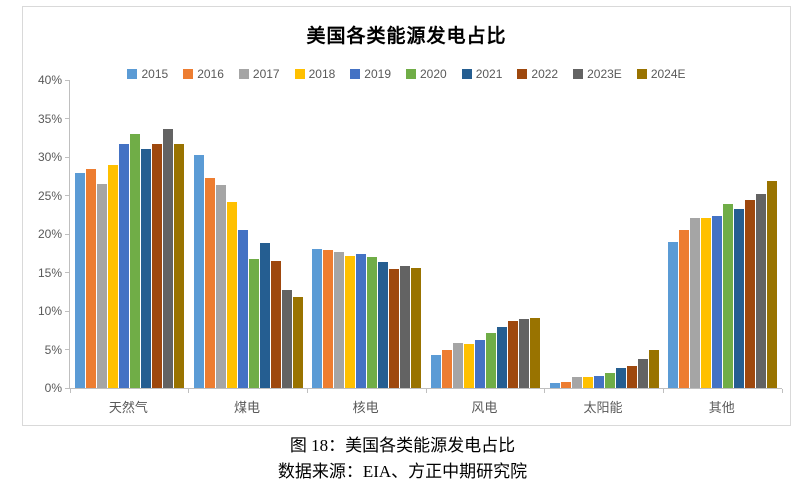 The image size is (805, 491). What do you see at coordinates (53, 349) in the screenshot?
I see `y-axis-tick-label: 5%` at bounding box center [53, 349].